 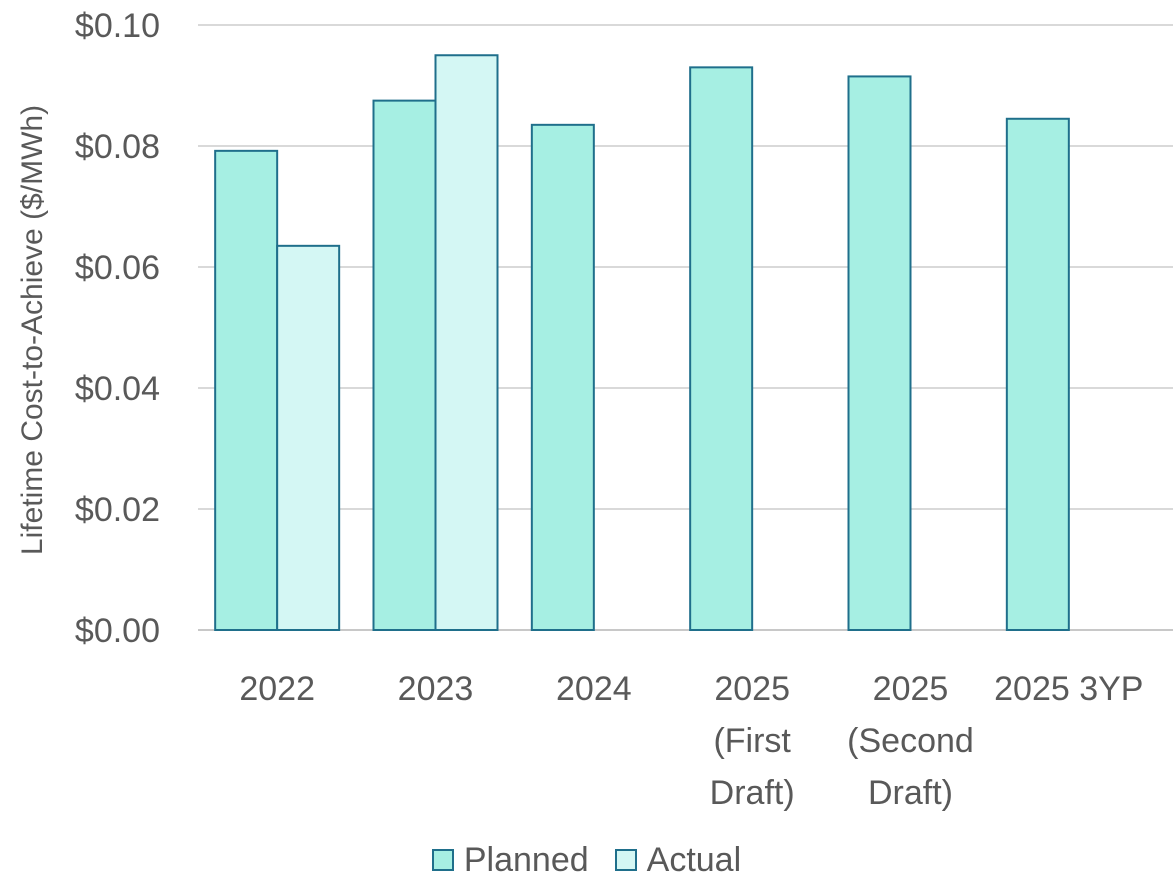 I want to click on x-category-label: 2023, so click(x=436, y=689).